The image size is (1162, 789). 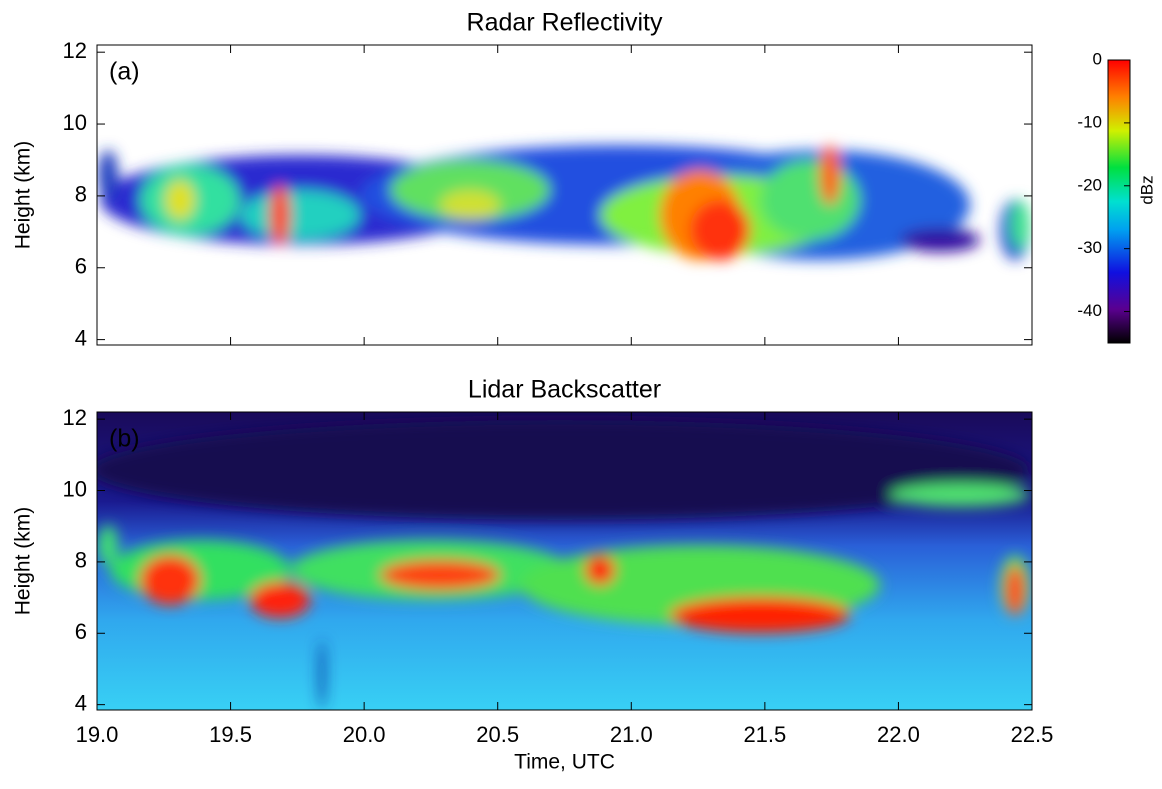 What do you see at coordinates (97, 734) in the screenshot?
I see `x-tick-label: 19.0` at bounding box center [97, 734].